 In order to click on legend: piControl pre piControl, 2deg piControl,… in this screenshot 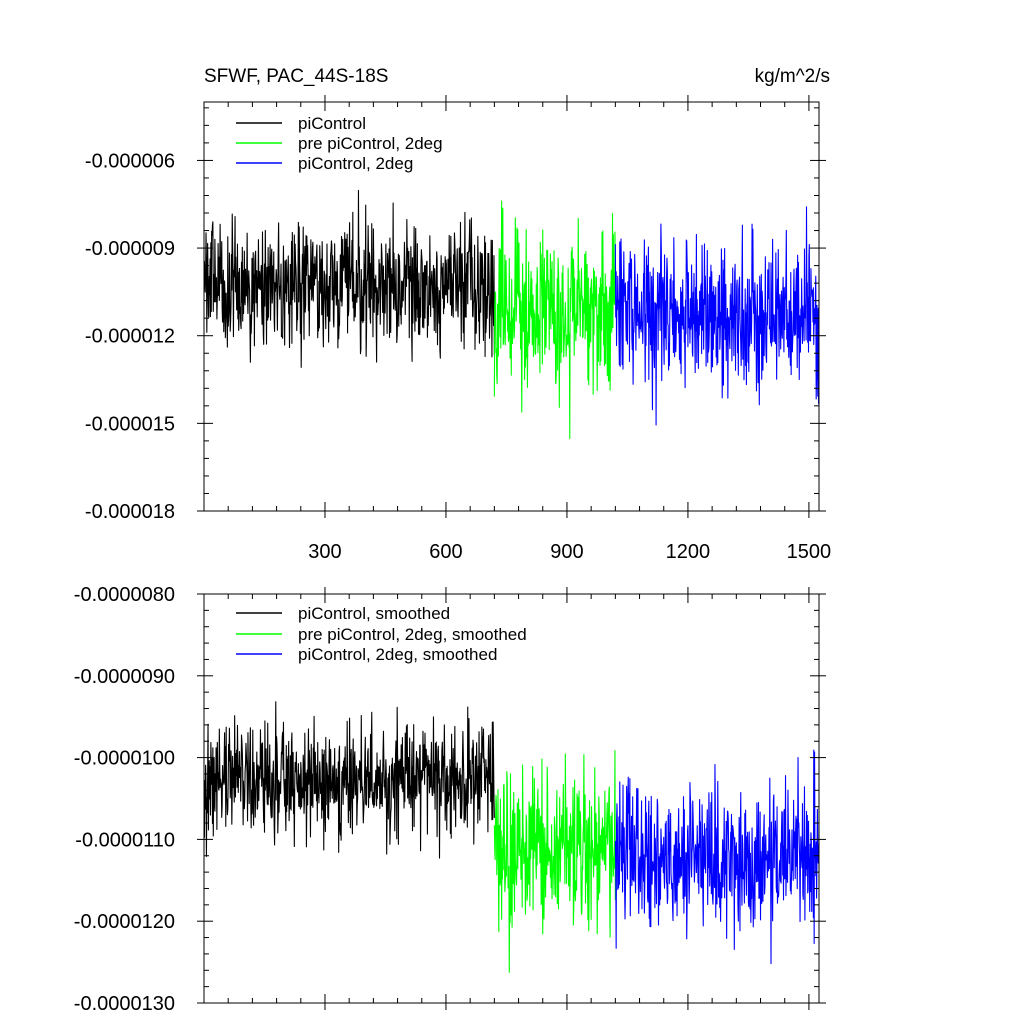, I will do `click(339, 143)`.